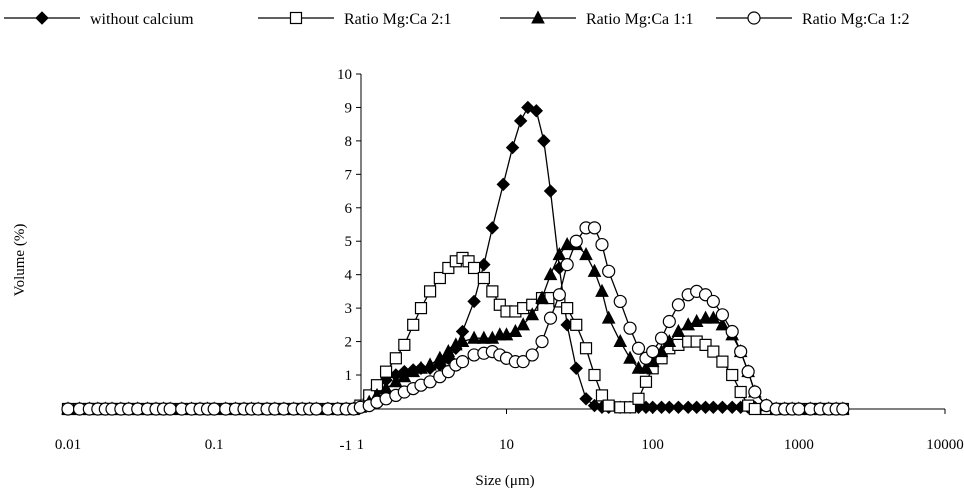 This screenshot has height=495, width=964. Describe the element at coordinates (142, 19) in the screenshot. I see `legend-label: without calcium` at that location.